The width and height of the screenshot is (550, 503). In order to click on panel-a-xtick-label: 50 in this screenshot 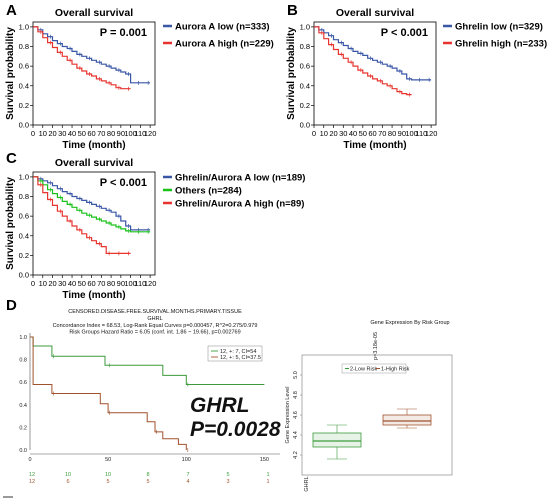, I will do `click(82, 133)`.